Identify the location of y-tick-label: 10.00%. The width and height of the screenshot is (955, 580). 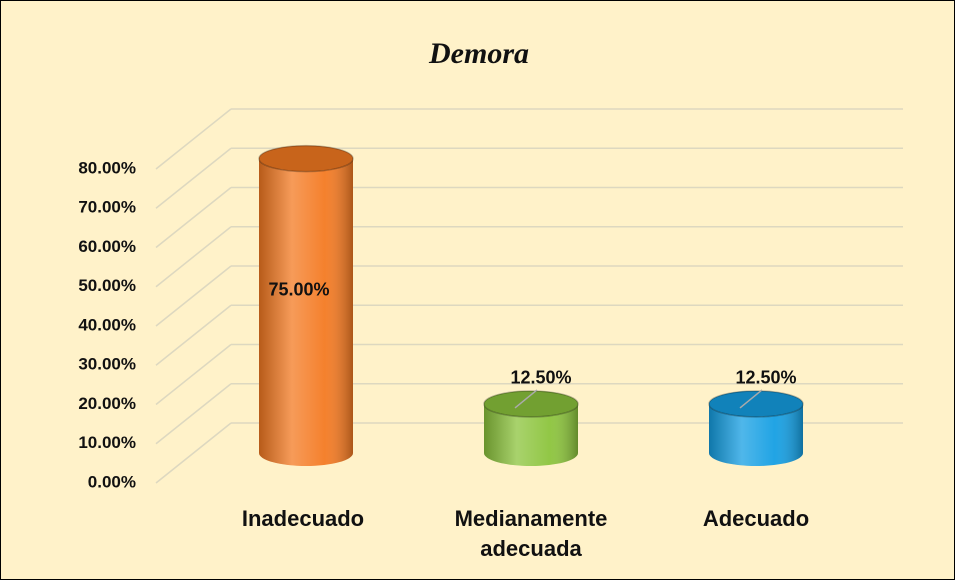
(107, 442).